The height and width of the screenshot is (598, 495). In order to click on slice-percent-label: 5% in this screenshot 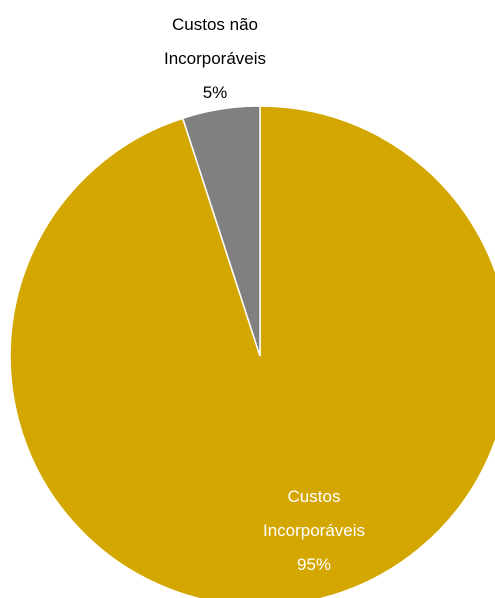, I will do `click(215, 92)`.